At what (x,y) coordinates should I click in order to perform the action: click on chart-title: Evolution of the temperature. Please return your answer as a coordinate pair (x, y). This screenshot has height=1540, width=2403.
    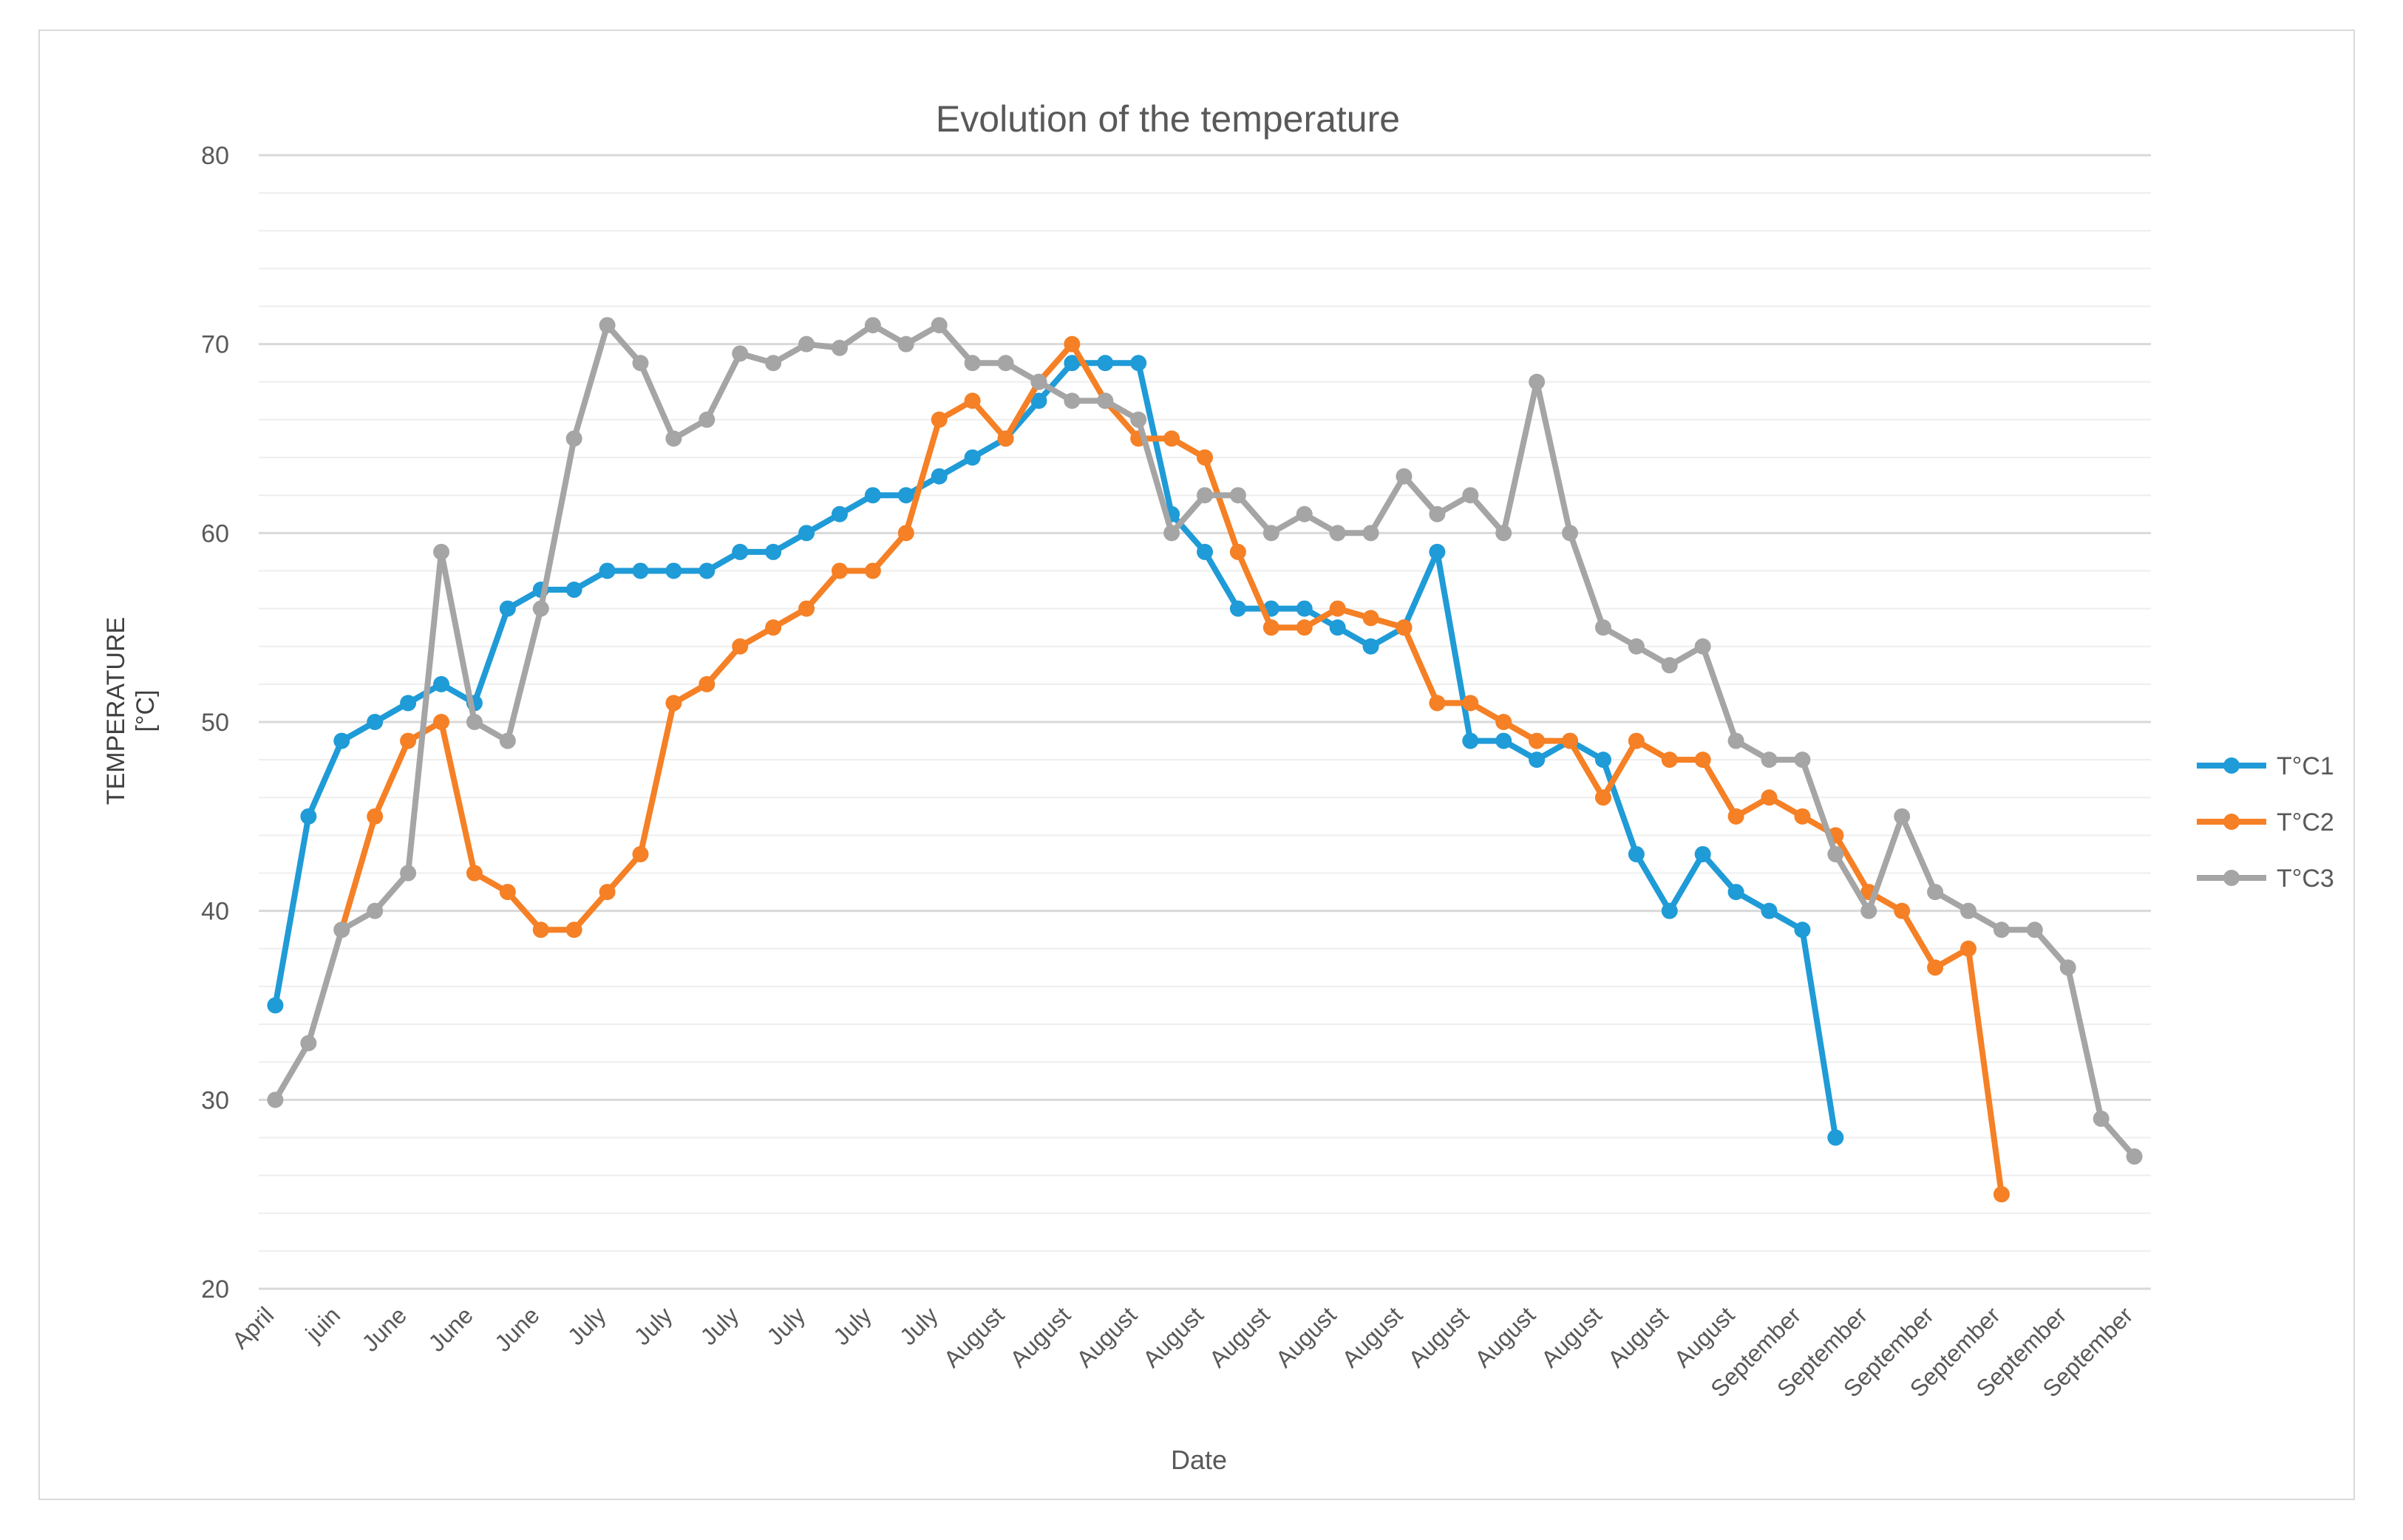
    Looking at the image, I should click on (1168, 119).